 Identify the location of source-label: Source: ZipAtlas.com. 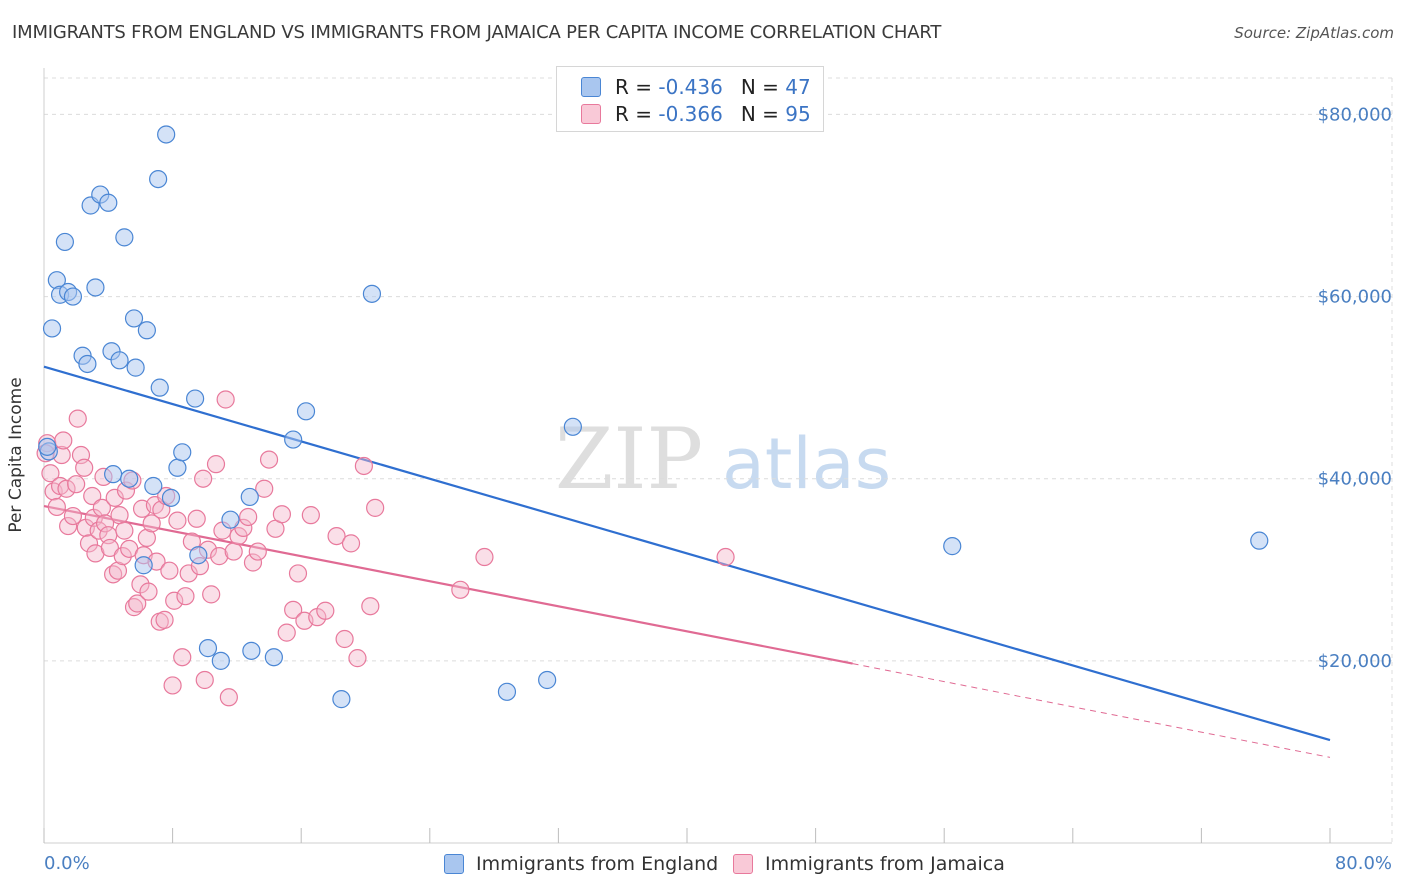
(1314, 33).